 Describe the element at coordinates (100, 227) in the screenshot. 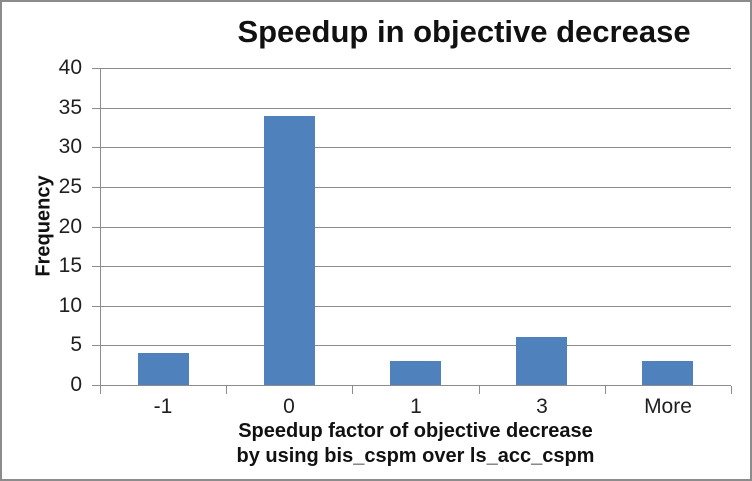

I see `y-axis-line` at that location.